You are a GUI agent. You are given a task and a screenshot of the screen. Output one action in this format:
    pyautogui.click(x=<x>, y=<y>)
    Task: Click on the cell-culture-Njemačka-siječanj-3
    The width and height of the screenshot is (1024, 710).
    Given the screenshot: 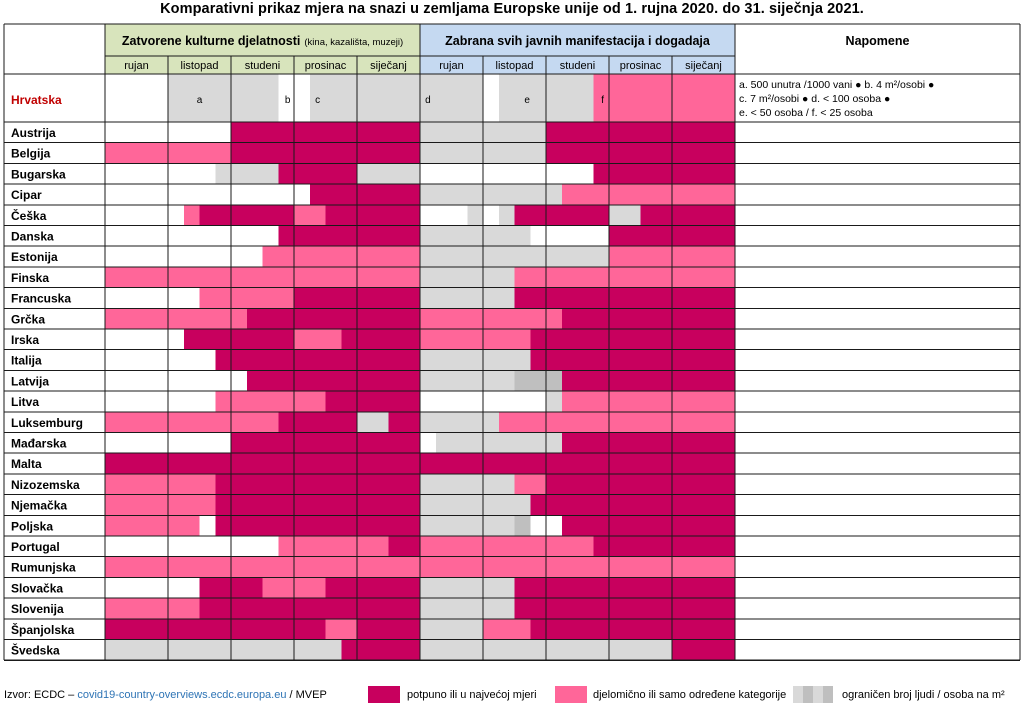 What is the action you would take?
    pyautogui.click(x=396, y=505)
    